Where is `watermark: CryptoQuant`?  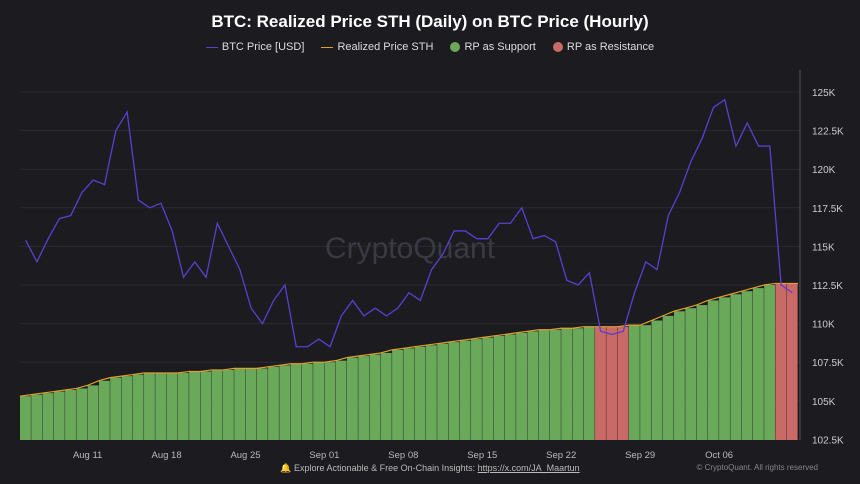
watermark: CryptoQuant is located at coordinates (410, 248).